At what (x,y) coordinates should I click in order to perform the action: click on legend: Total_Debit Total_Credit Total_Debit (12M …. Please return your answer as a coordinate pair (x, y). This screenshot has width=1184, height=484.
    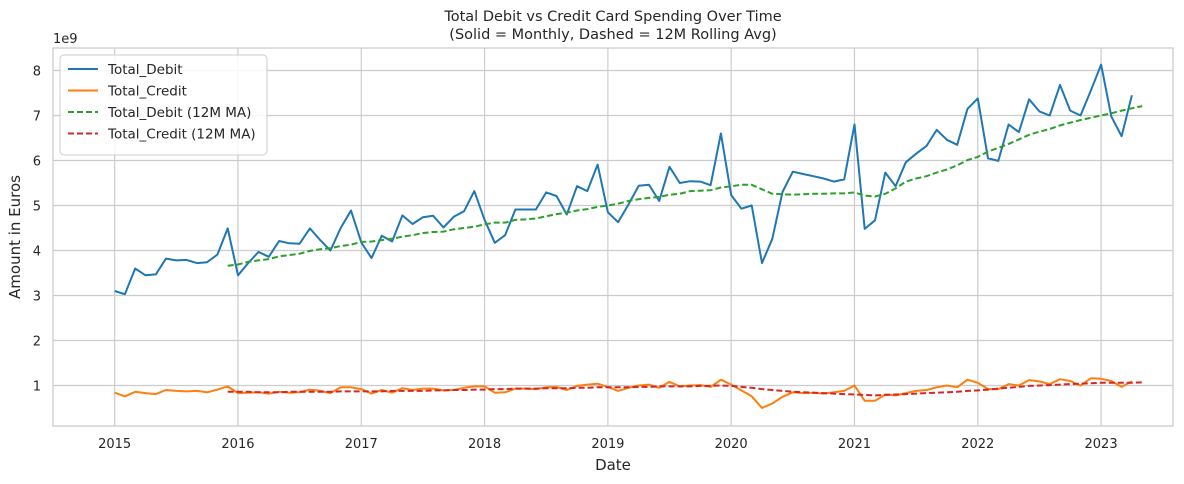
    Looking at the image, I should click on (163, 105).